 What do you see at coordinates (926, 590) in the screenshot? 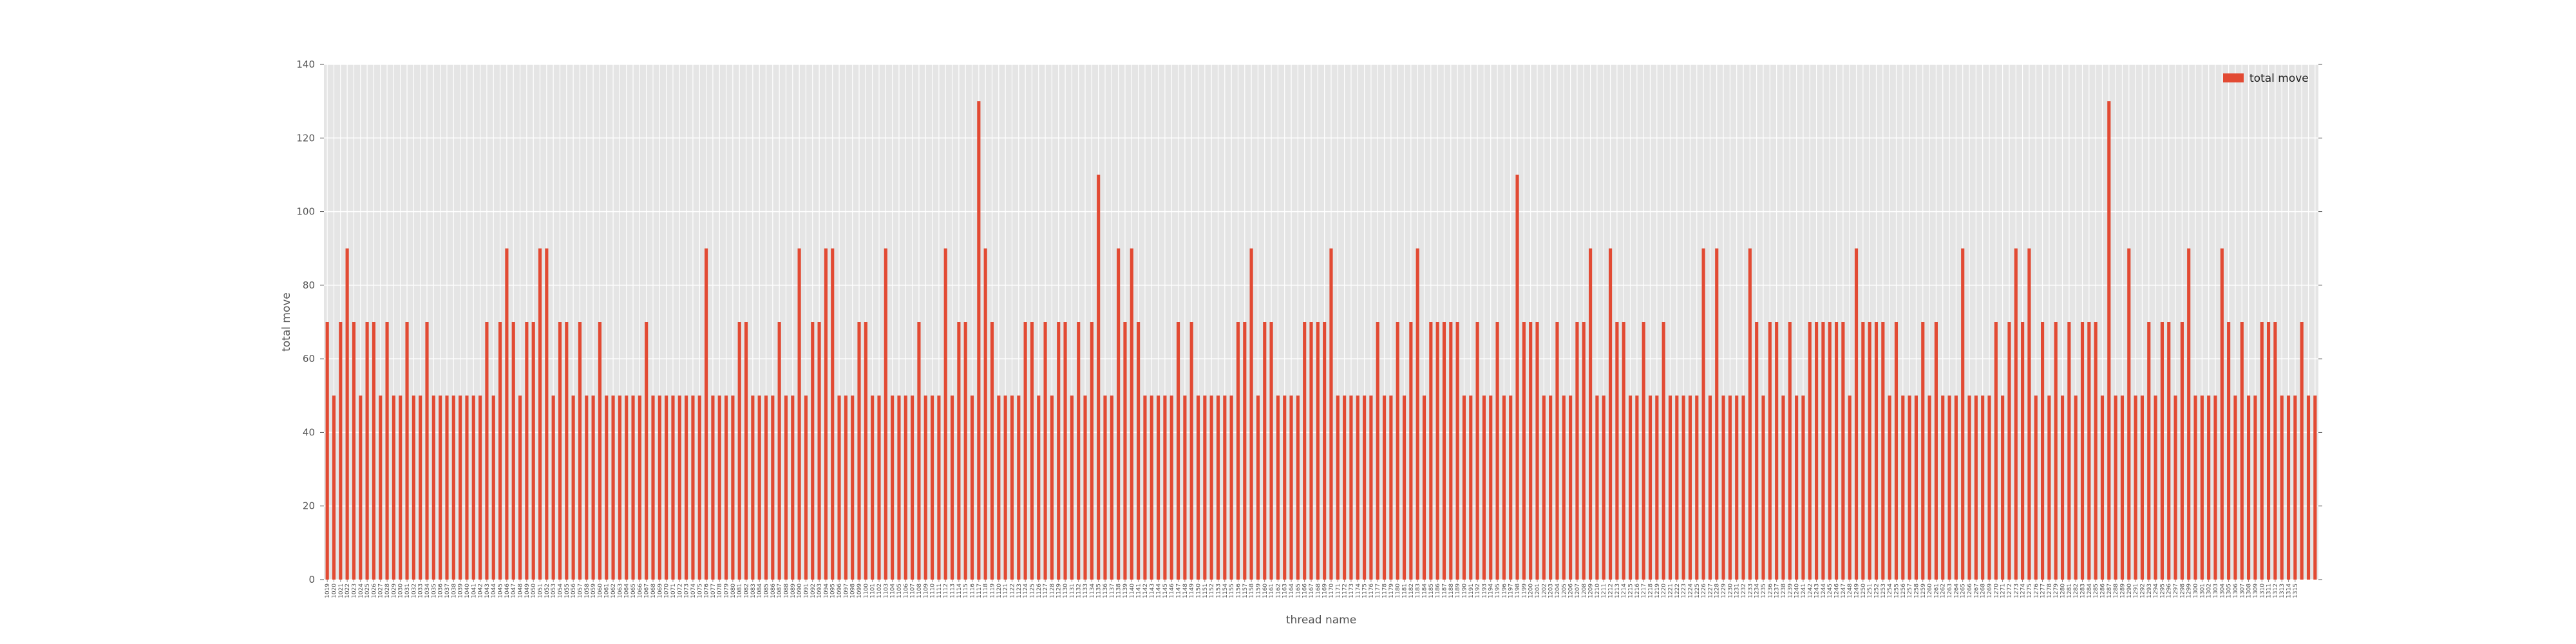
I see `x-tick-label: 1109` at bounding box center [926, 590].